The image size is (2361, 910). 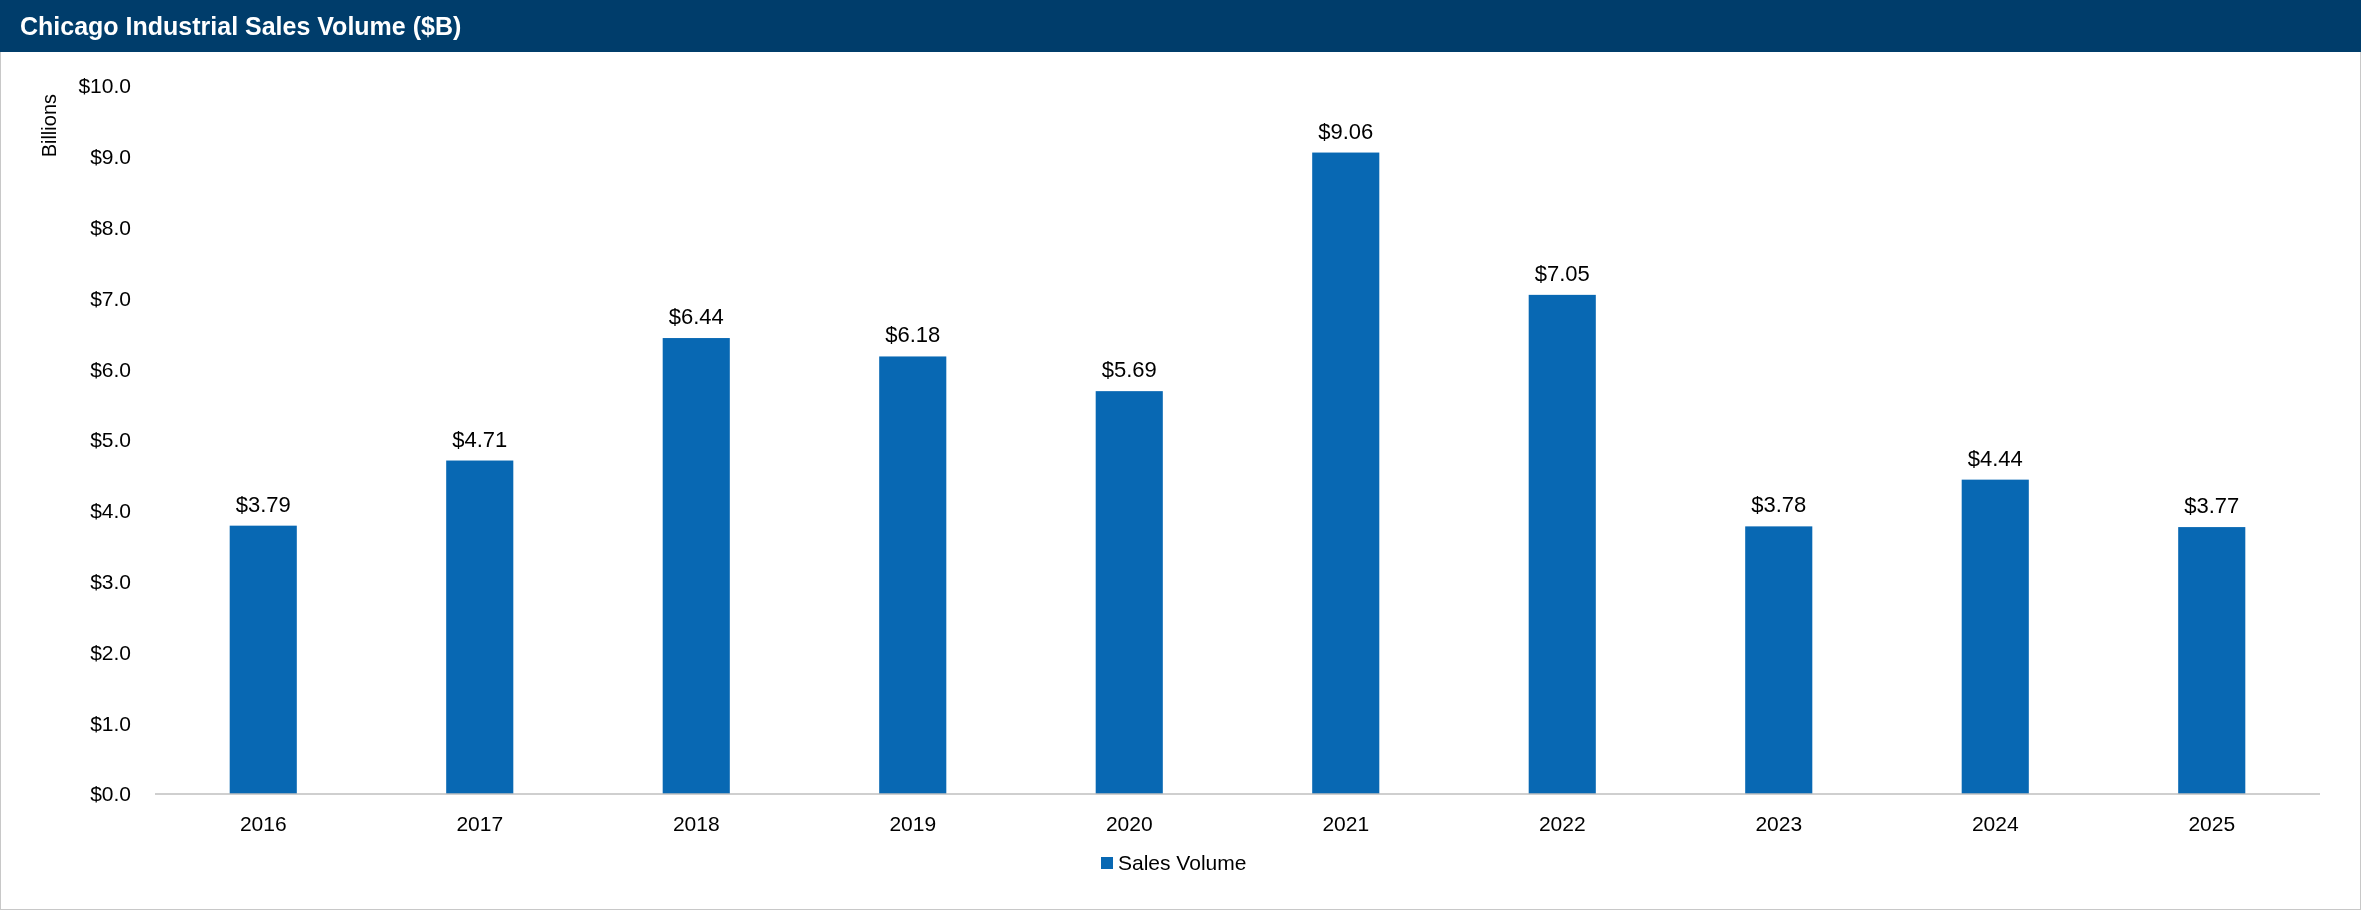 I want to click on legend-label: Sales Volume, so click(x=1182, y=863).